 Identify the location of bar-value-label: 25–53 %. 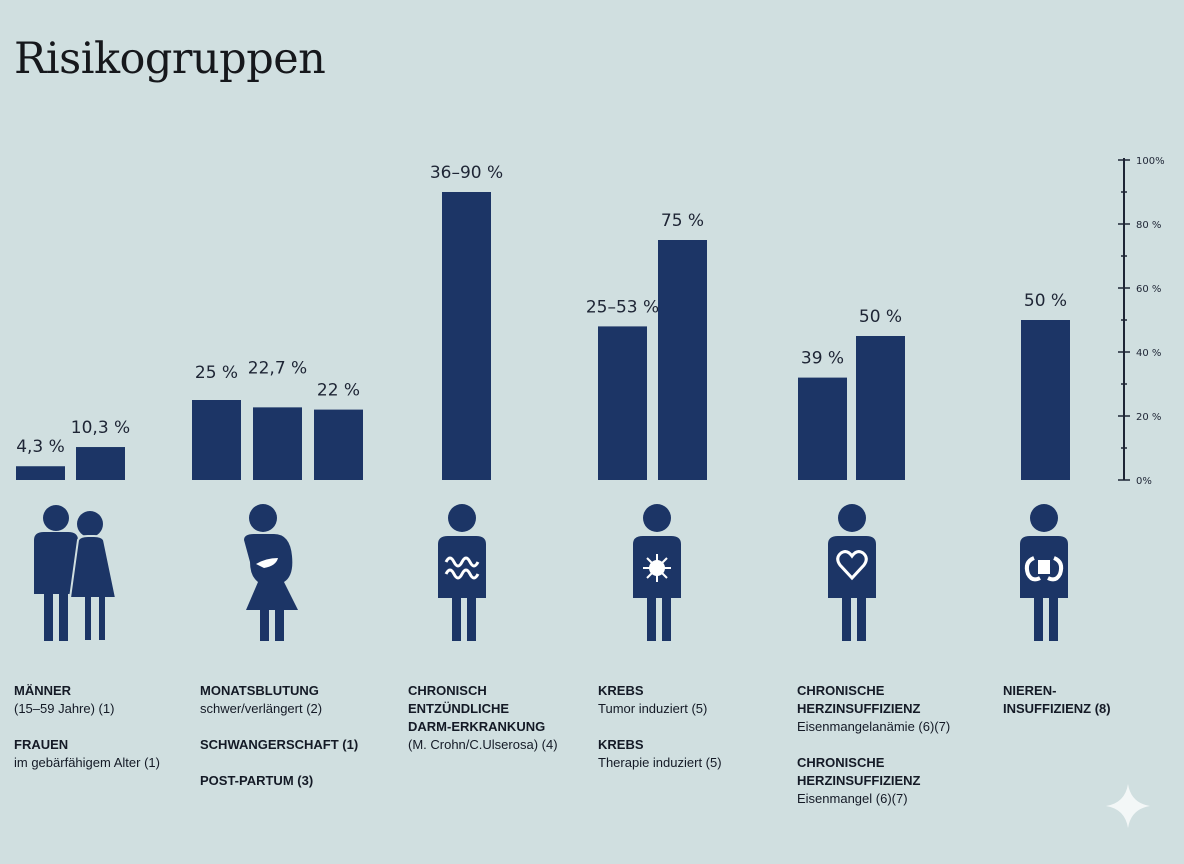
(622, 307).